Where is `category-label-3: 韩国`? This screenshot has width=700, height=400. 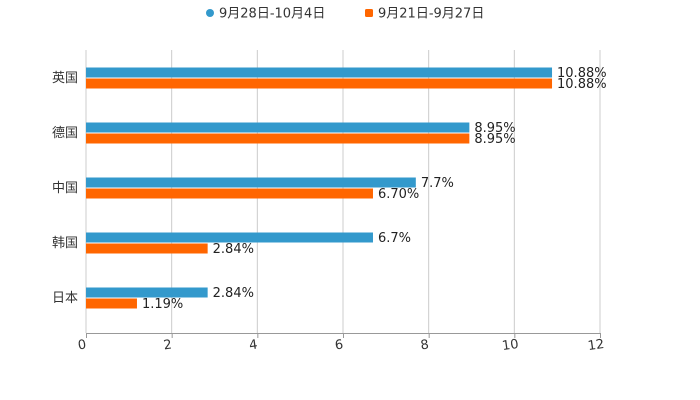 category-label-3: 韩国 is located at coordinates (65, 243).